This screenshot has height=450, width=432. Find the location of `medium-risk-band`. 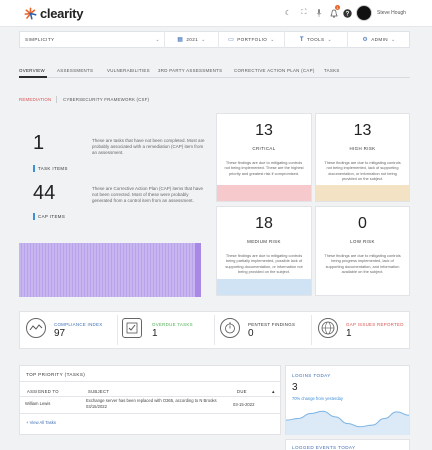

medium-risk-band is located at coordinates (264, 287).